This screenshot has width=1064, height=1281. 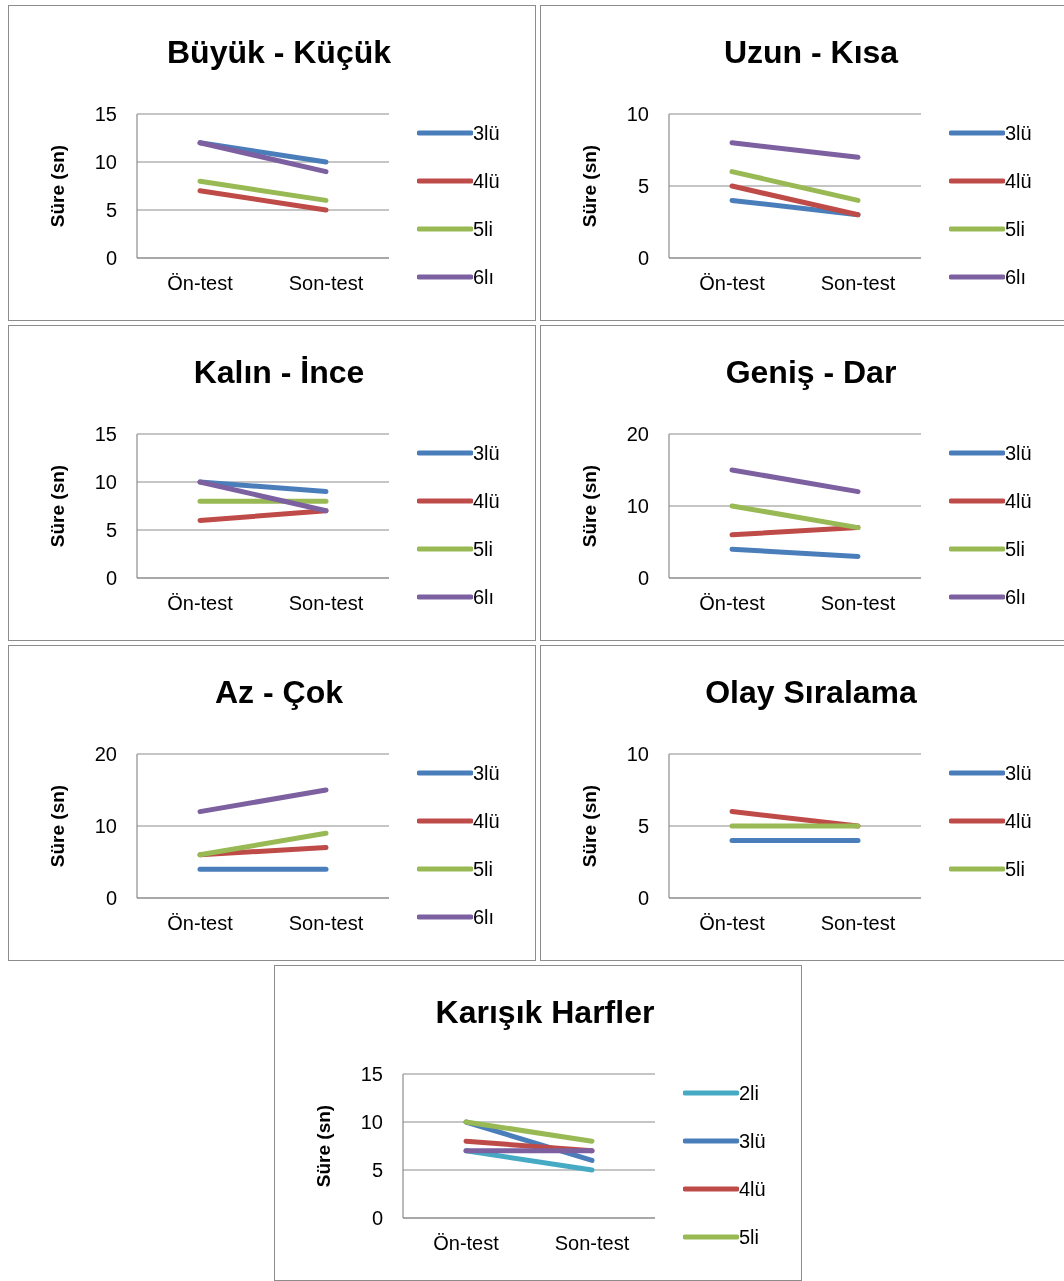 What do you see at coordinates (811, 692) in the screenshot?
I see `chart-title: Olay Sıralama` at bounding box center [811, 692].